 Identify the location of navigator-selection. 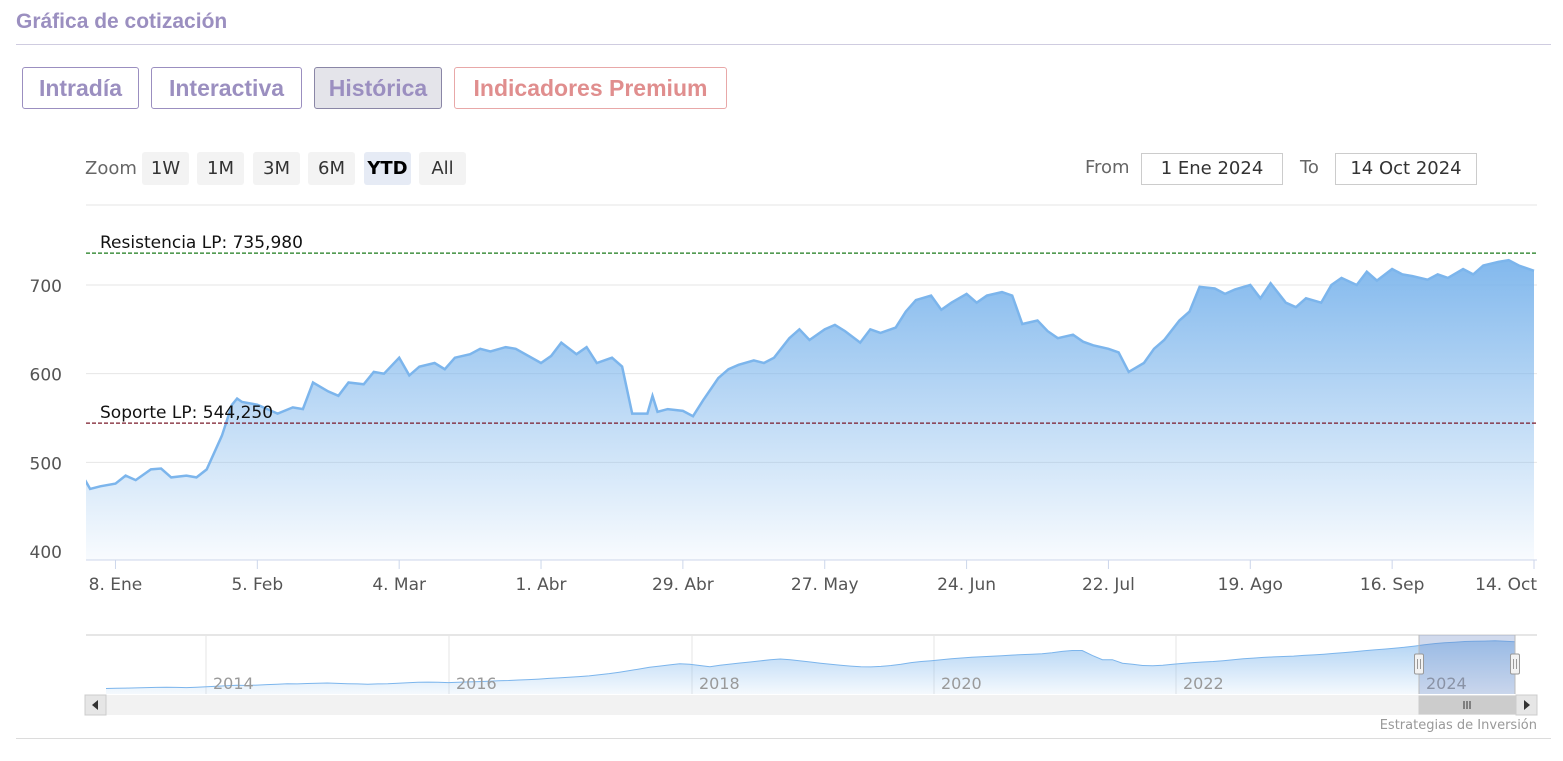
(1467, 664).